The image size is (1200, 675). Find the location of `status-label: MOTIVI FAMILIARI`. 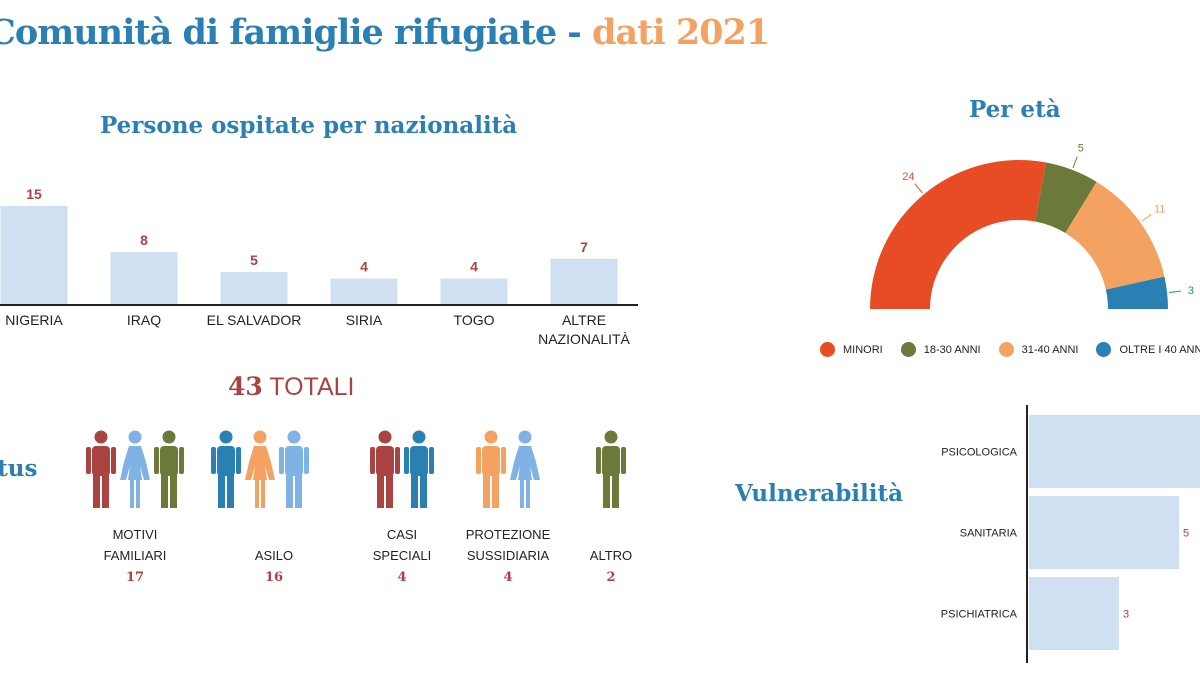

status-label: MOTIVI FAMILIARI is located at coordinates (135, 545).